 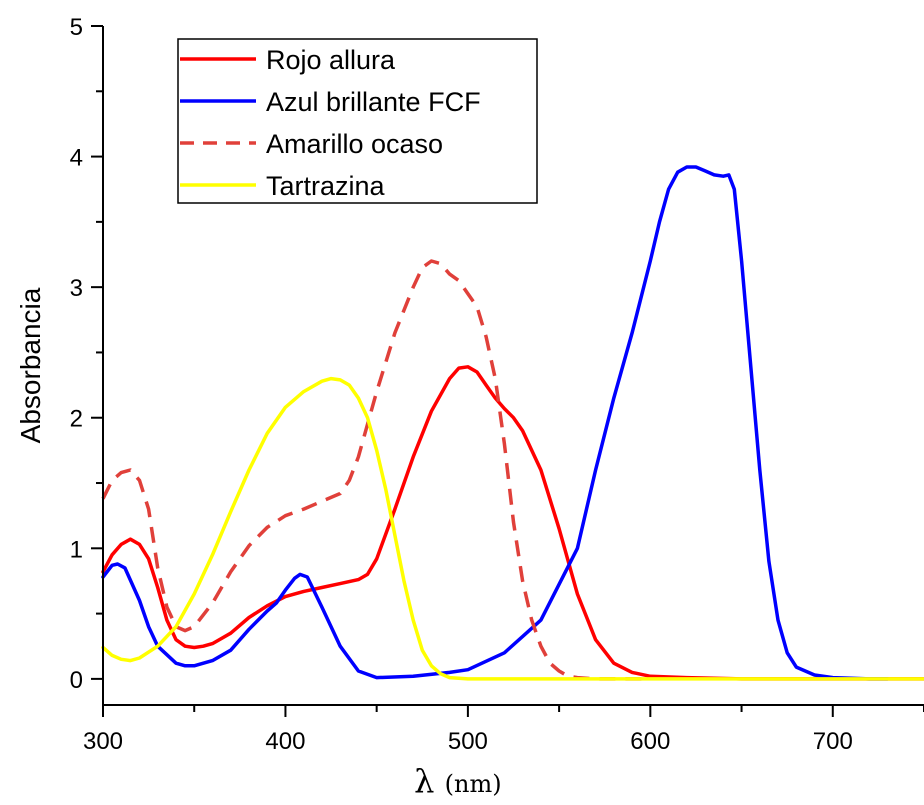 I want to click on y-tick-label: 0, so click(x=76, y=680).